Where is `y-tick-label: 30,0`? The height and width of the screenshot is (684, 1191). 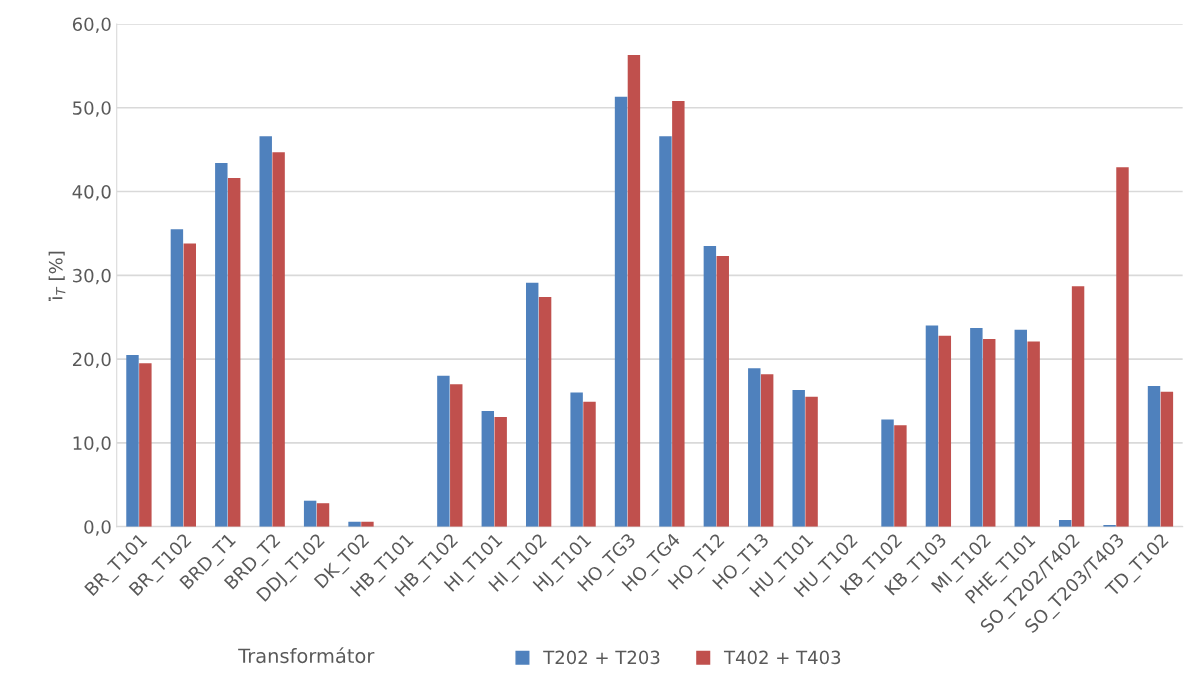 y-tick-label: 30,0 is located at coordinates (92, 276).